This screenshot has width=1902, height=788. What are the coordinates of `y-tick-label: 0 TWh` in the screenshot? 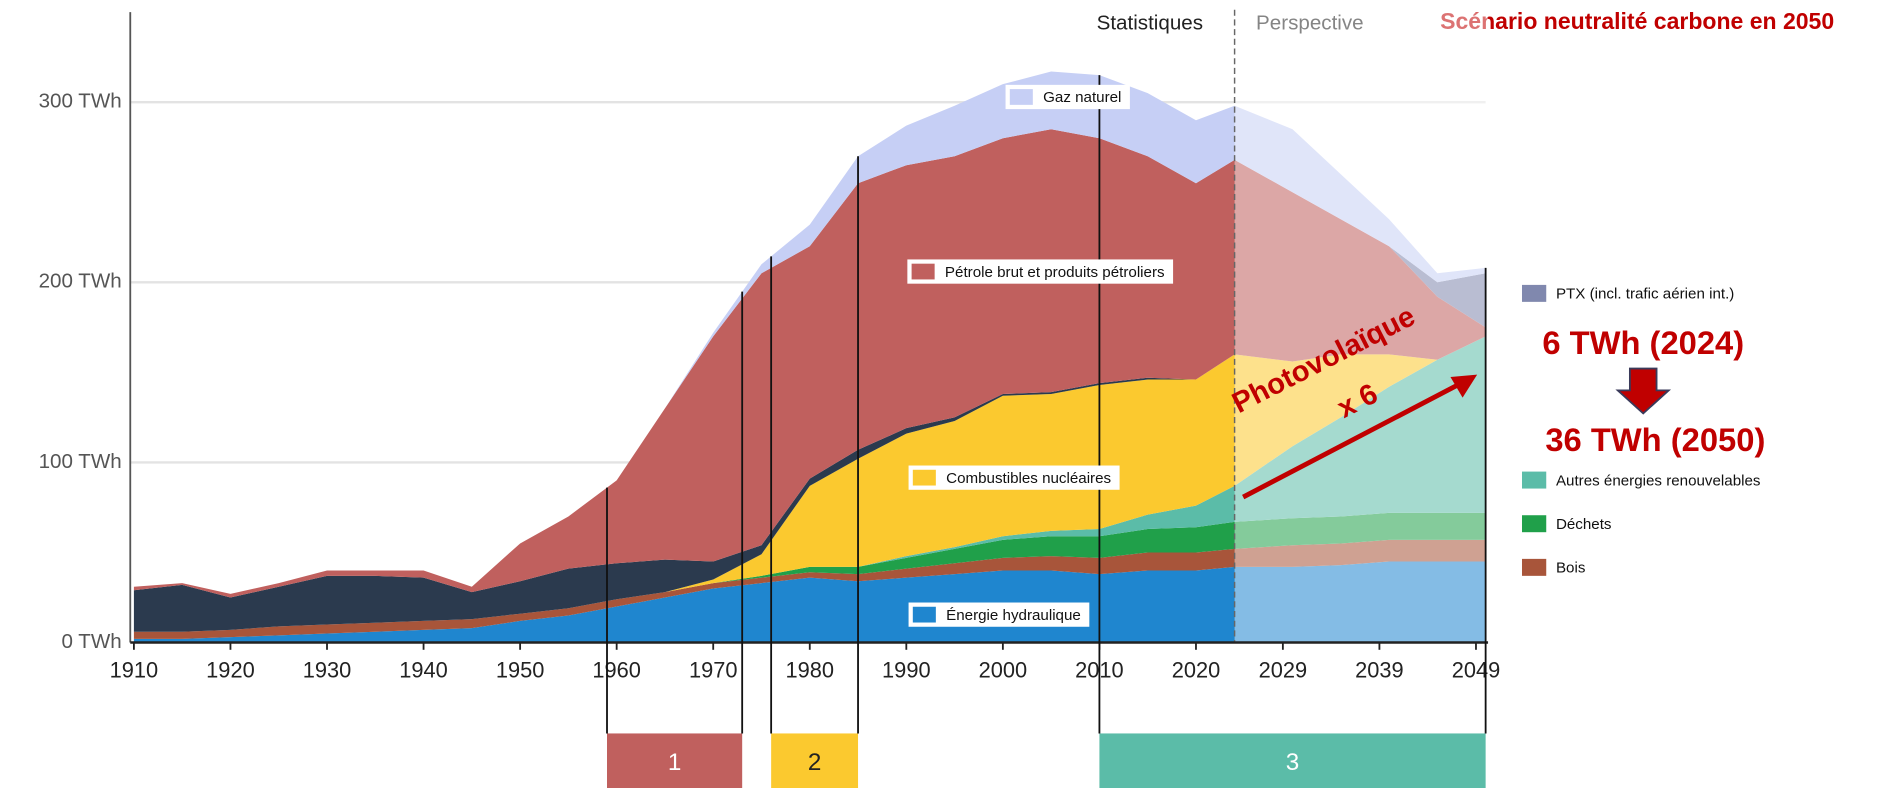 It's located at (92, 641).